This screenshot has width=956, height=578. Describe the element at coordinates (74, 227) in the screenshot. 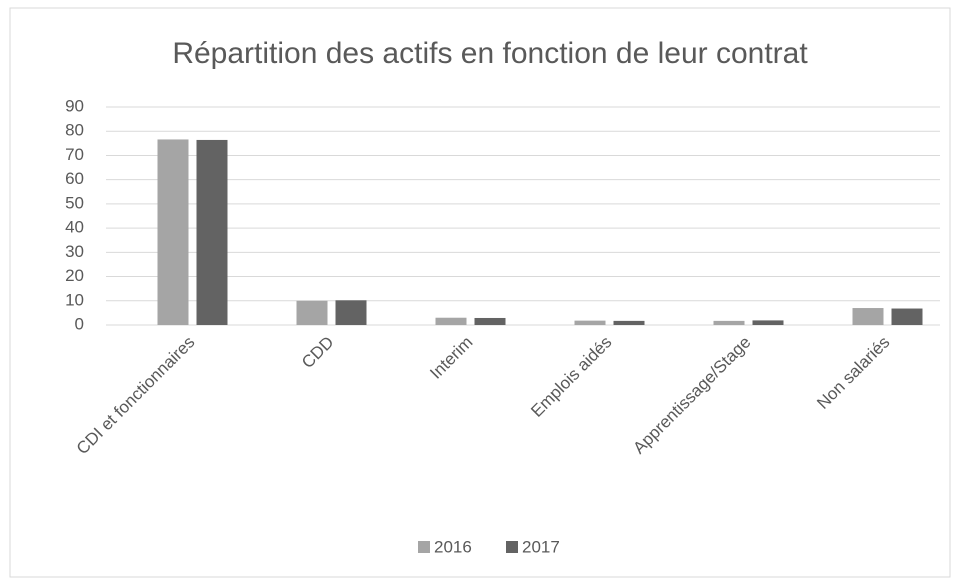

I see `y-tick-label: 40` at that location.